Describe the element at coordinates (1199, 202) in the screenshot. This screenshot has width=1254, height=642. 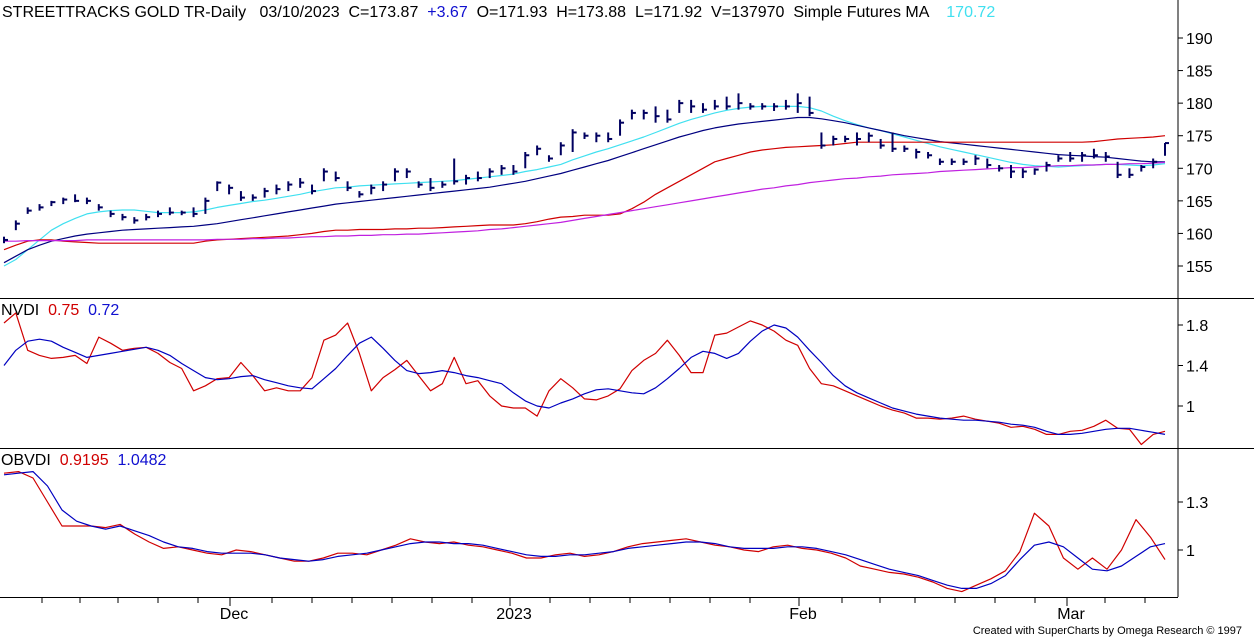
I see `price-axis-tick-label: 165` at that location.